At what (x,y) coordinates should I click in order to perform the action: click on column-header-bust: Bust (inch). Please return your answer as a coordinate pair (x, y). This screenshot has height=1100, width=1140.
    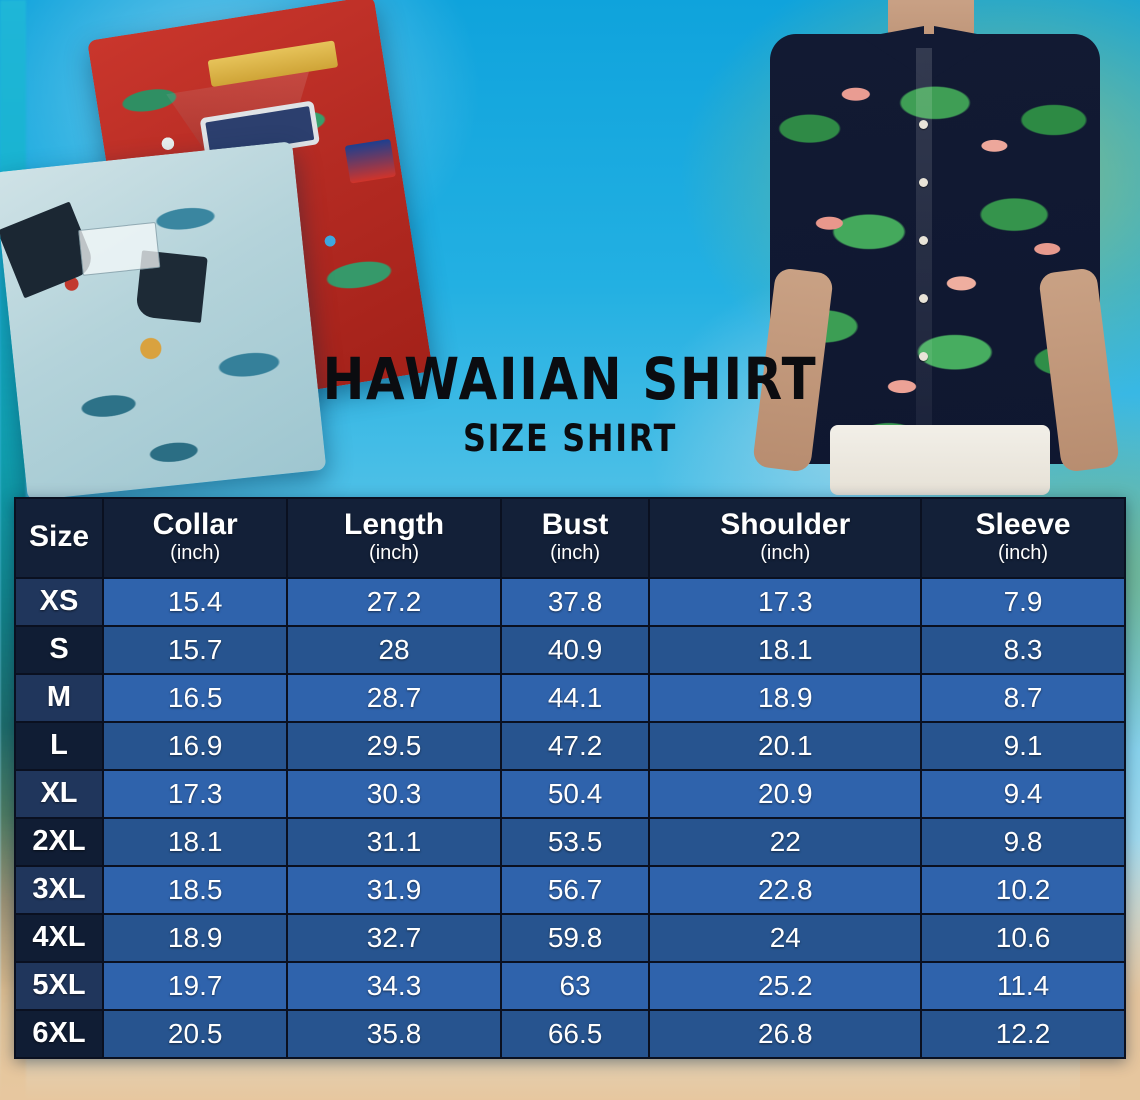
    Looking at the image, I should click on (575, 538).